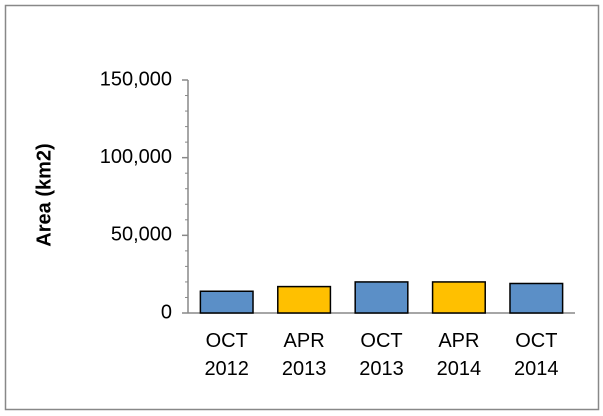 This screenshot has width=603, height=416. What do you see at coordinates (459, 355) in the screenshot?
I see `x-tick-label: APR 2014` at bounding box center [459, 355].